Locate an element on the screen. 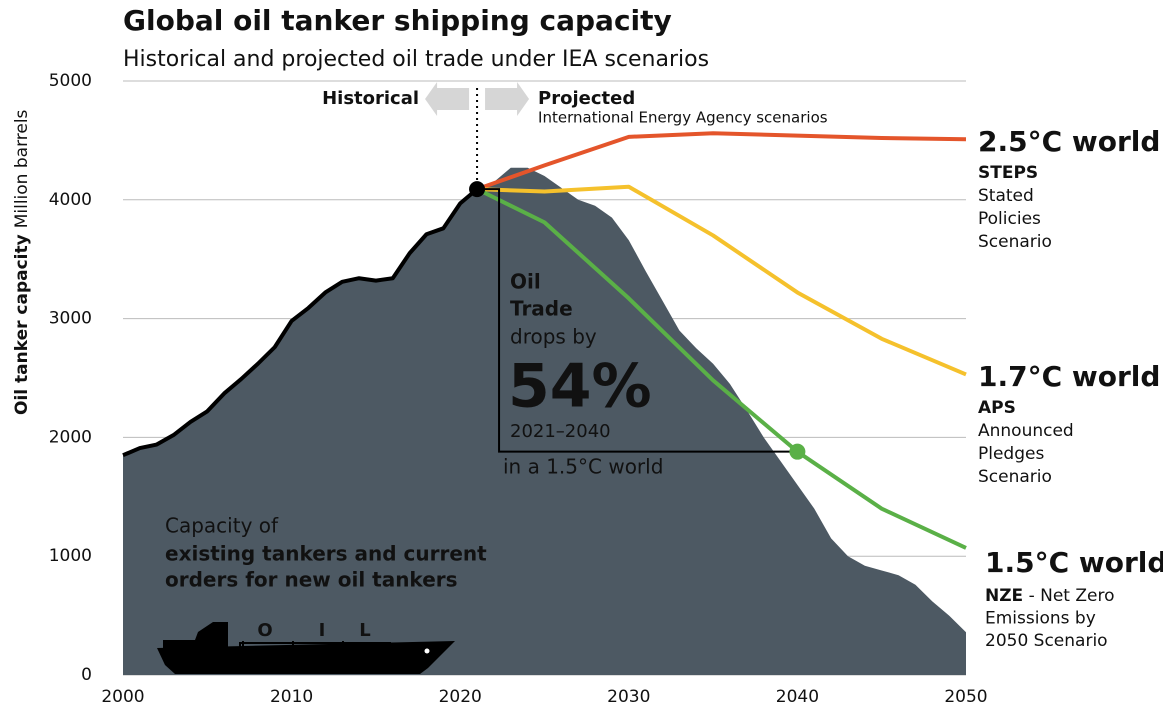 Image resolution: width=1163 pixels, height=711 pixels. scenario-code: STEPS is located at coordinates (1008, 173).